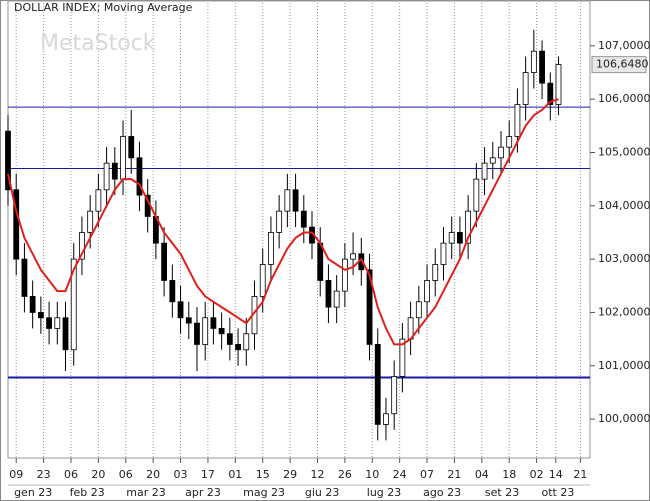  Describe the element at coordinates (372, 474) in the screenshot. I see `x-tick-label: 10` at that location.